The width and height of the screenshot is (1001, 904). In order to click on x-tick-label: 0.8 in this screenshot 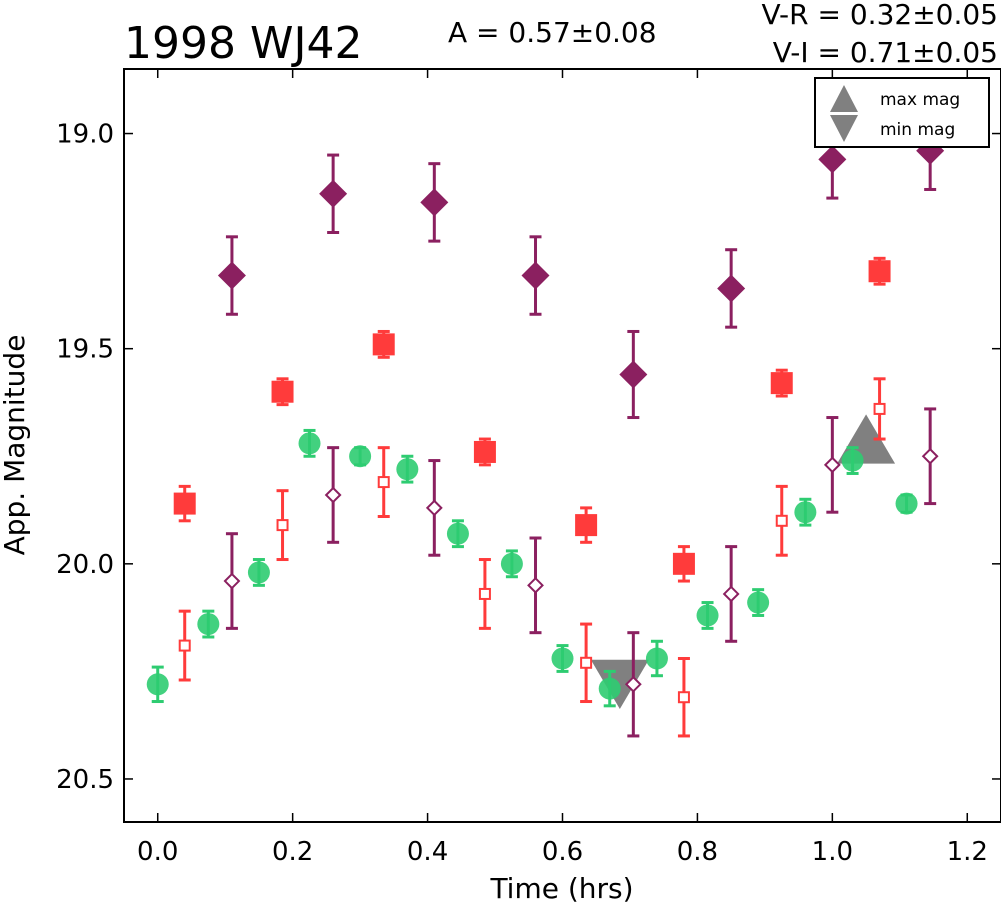, I will do `click(697, 852)`.